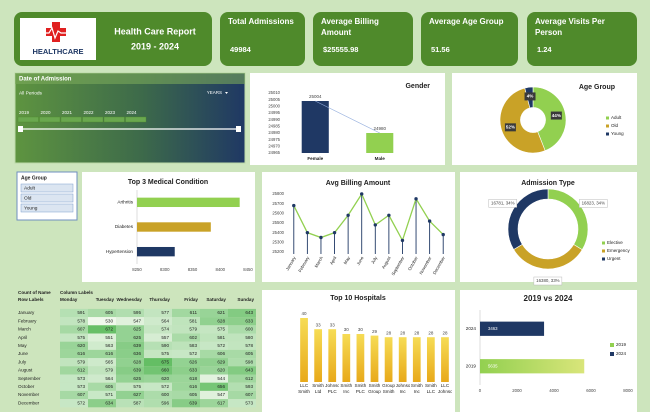 Image resolution: width=650 pixels, height=412 pixels. Describe the element at coordinates (548, 298) in the screenshot. I see `chart-title: 2019 vs 2024` at that location.